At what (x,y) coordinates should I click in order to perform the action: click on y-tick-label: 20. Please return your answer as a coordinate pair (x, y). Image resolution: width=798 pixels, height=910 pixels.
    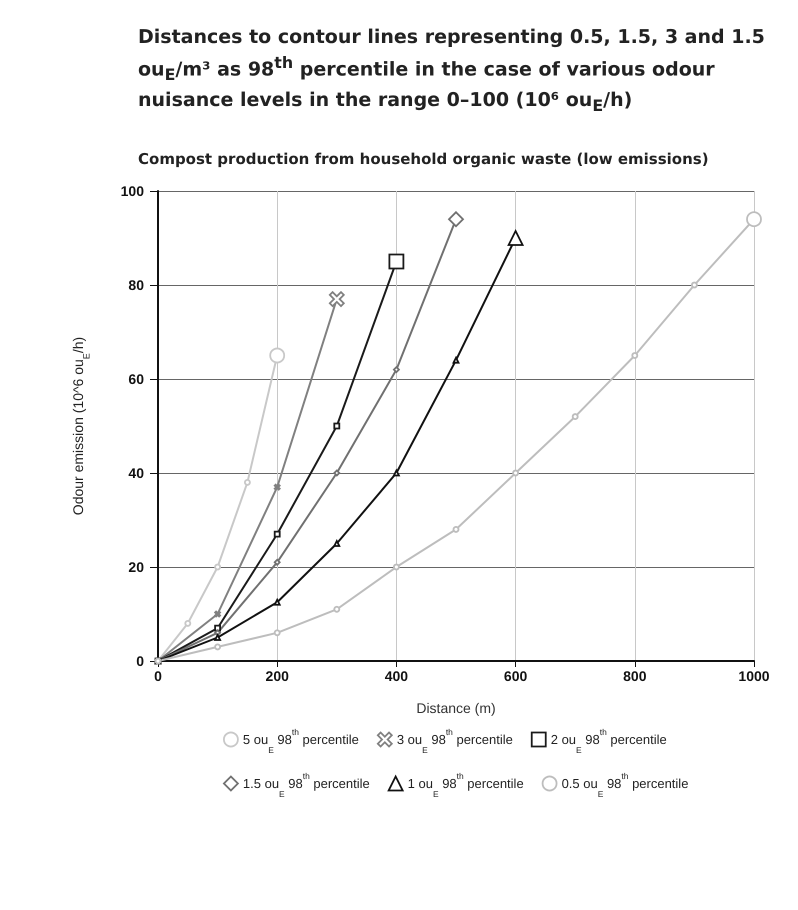
    Looking at the image, I should click on (136, 567).